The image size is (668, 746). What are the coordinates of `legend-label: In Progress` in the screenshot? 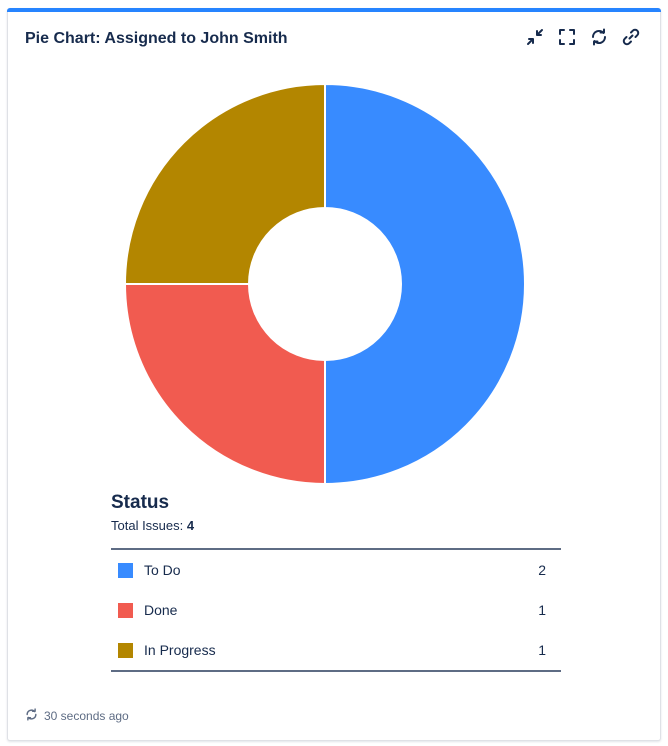 It's located at (180, 650).